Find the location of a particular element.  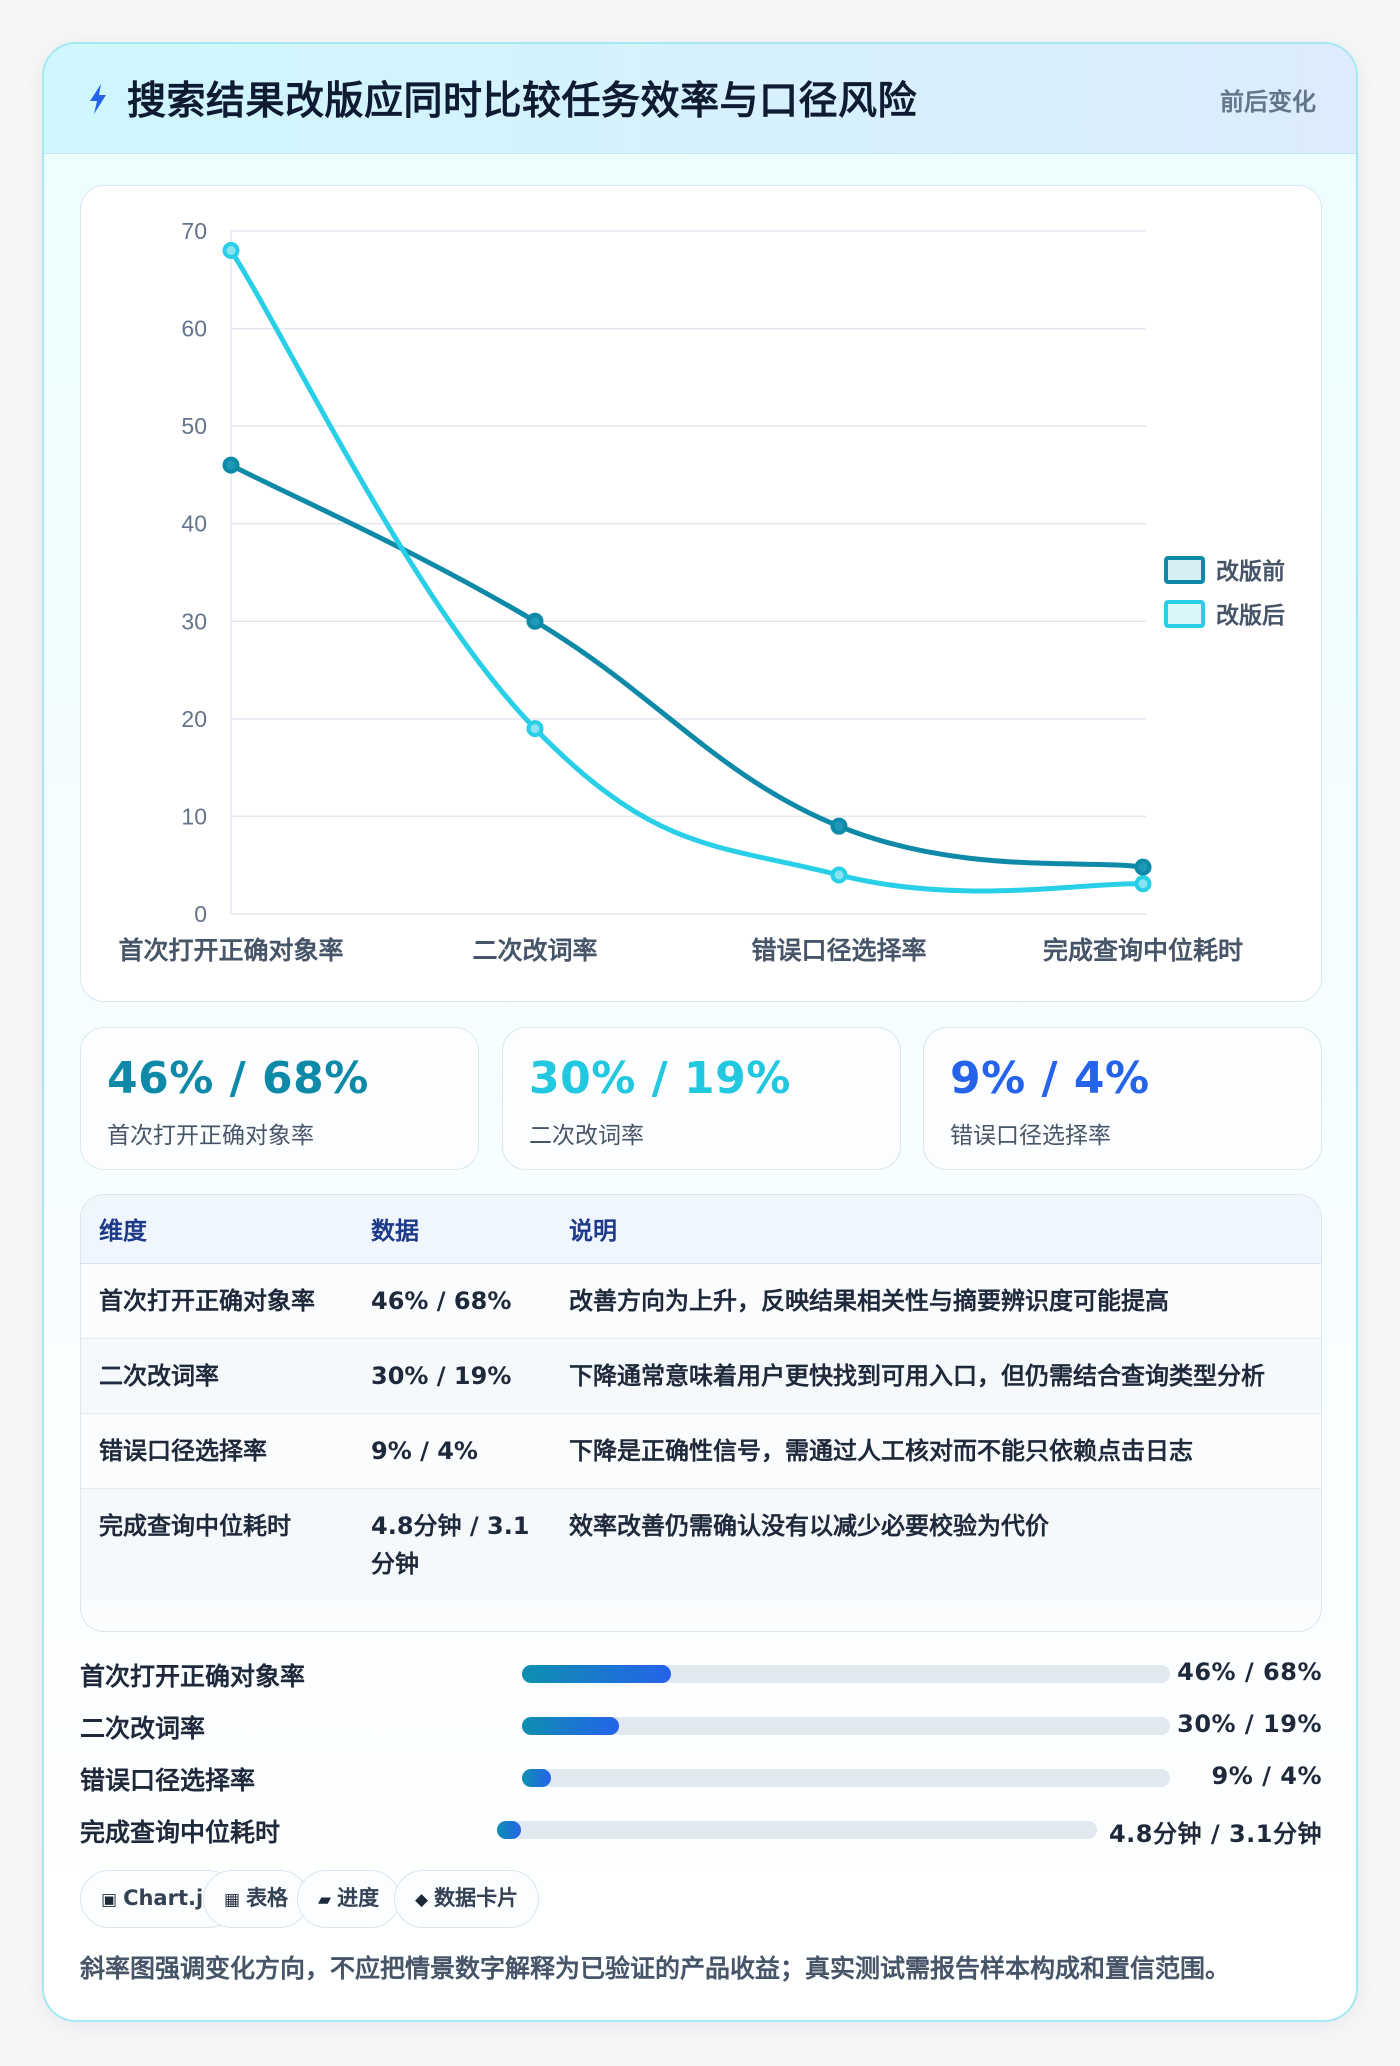

legend-label: 改版后 is located at coordinates (1250, 615).